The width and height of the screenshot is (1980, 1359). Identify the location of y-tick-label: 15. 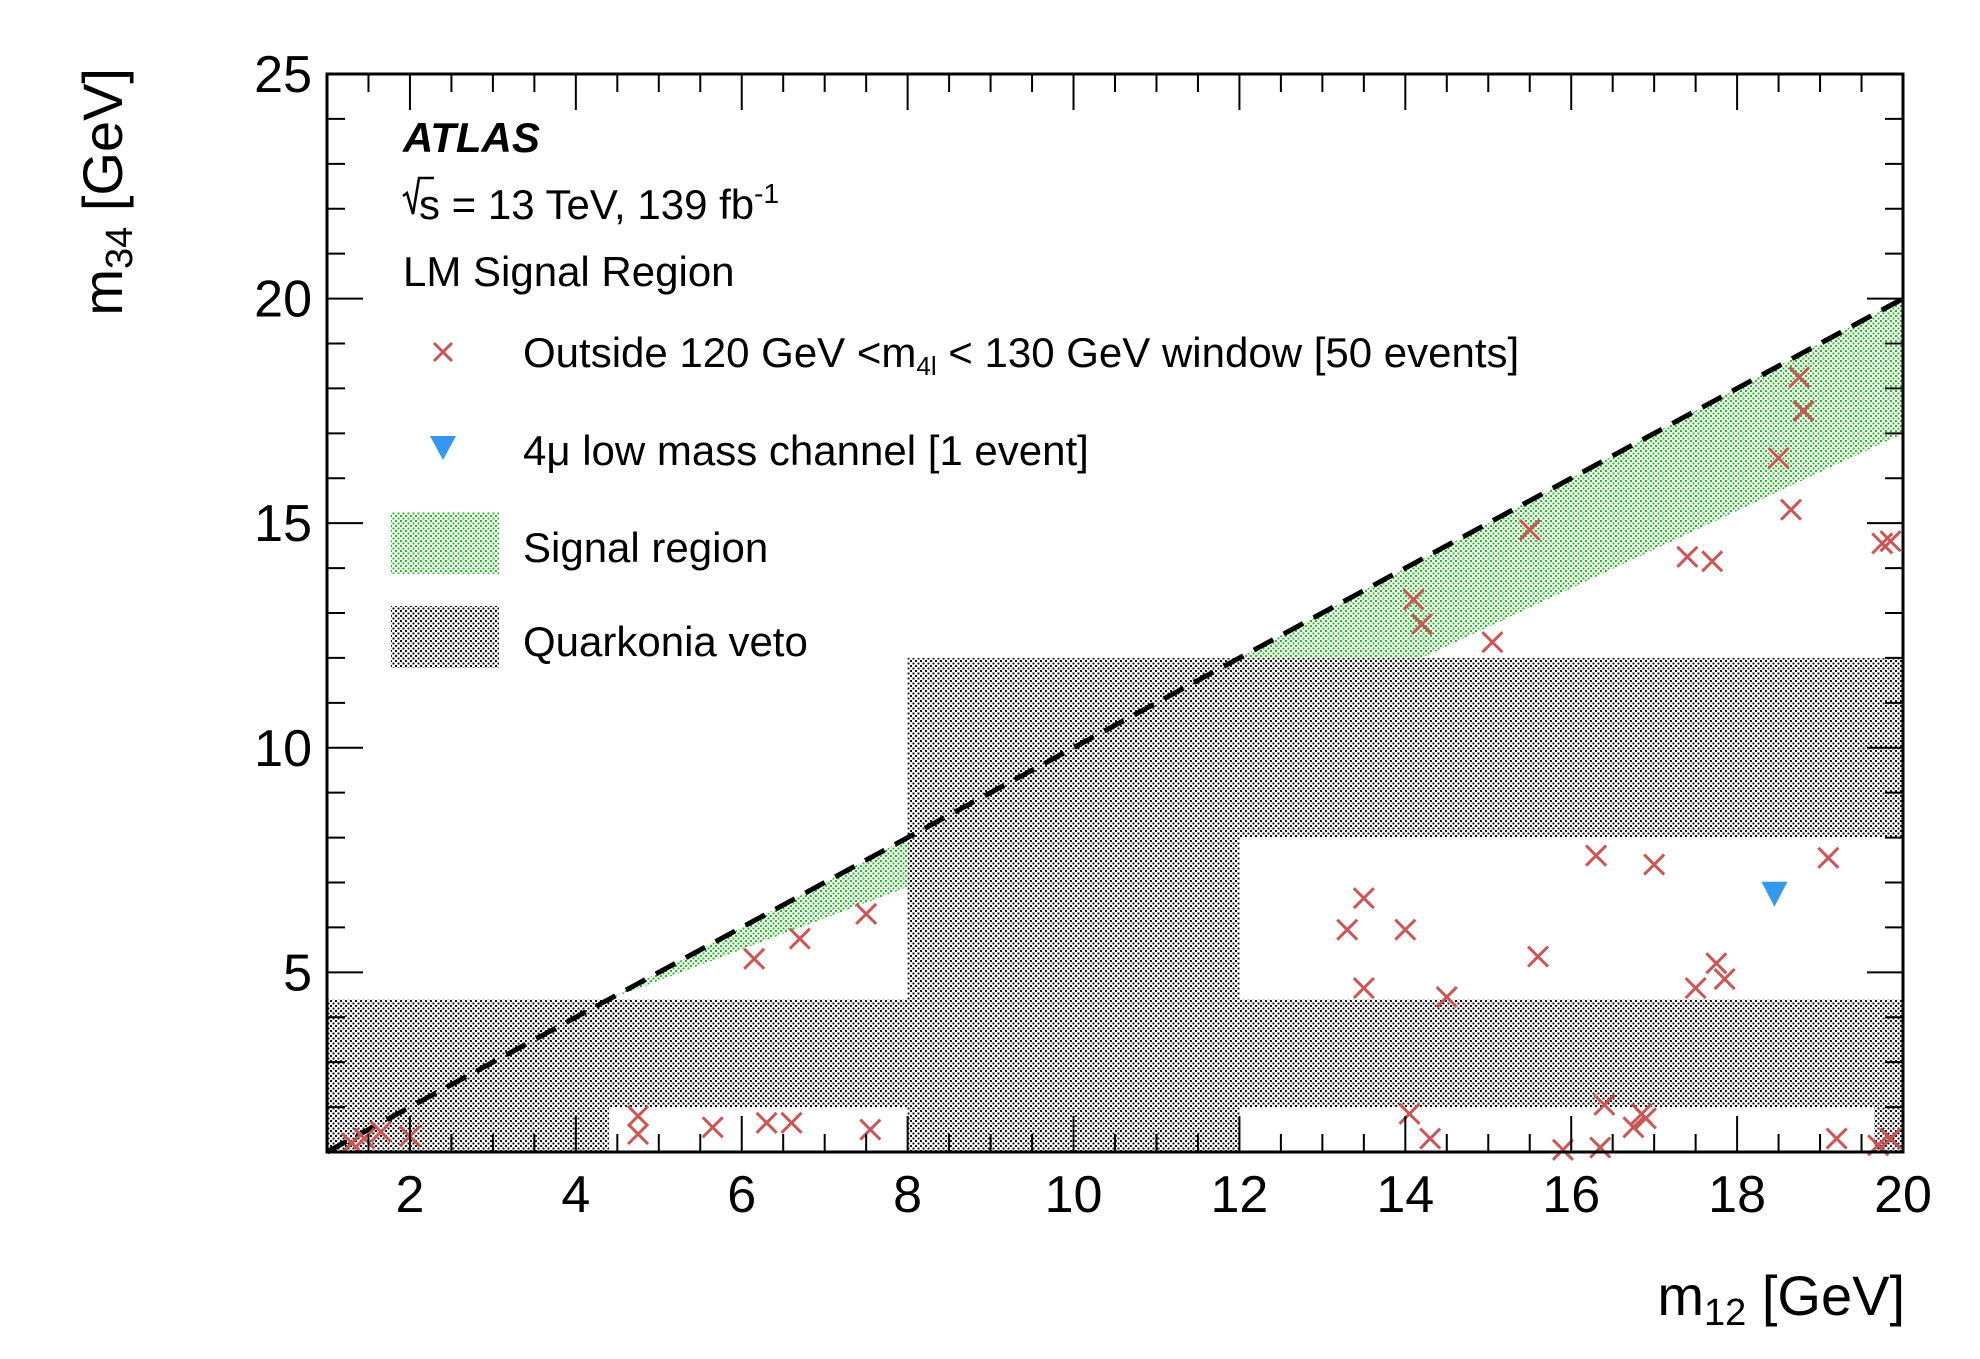
(283, 524).